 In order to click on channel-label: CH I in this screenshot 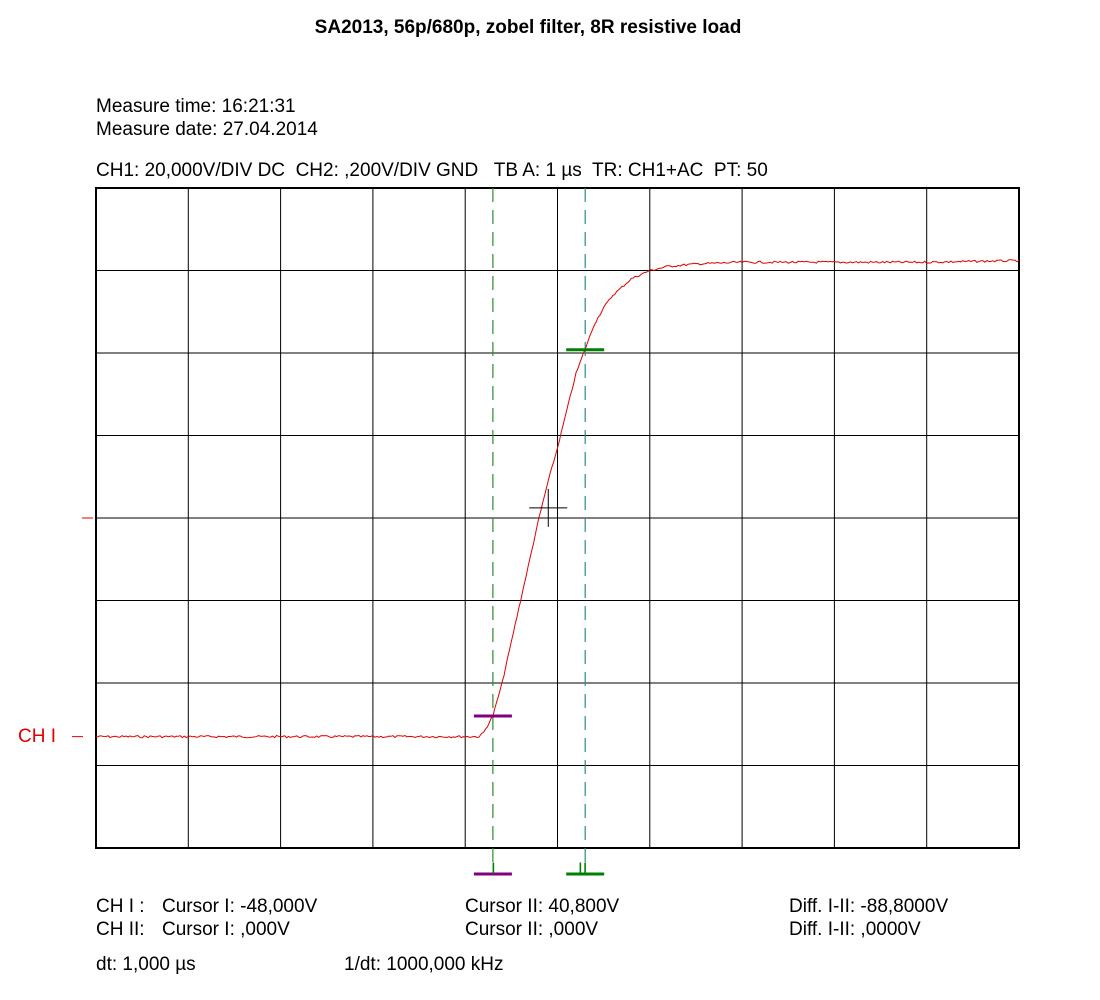, I will do `click(37, 736)`.